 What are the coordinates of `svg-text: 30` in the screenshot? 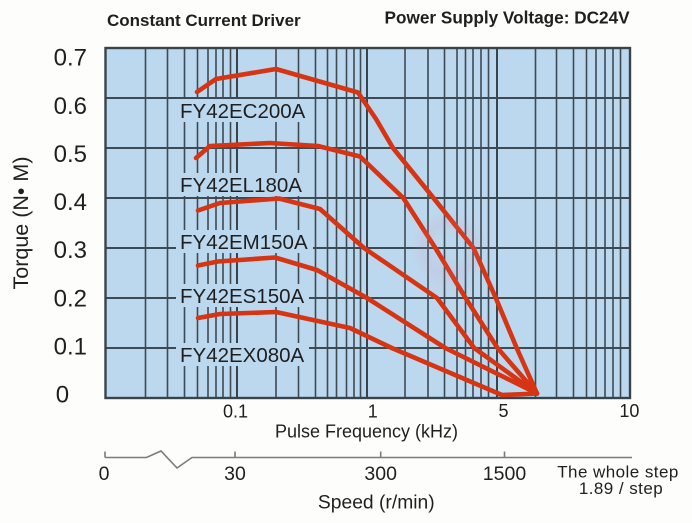 It's located at (235, 474).